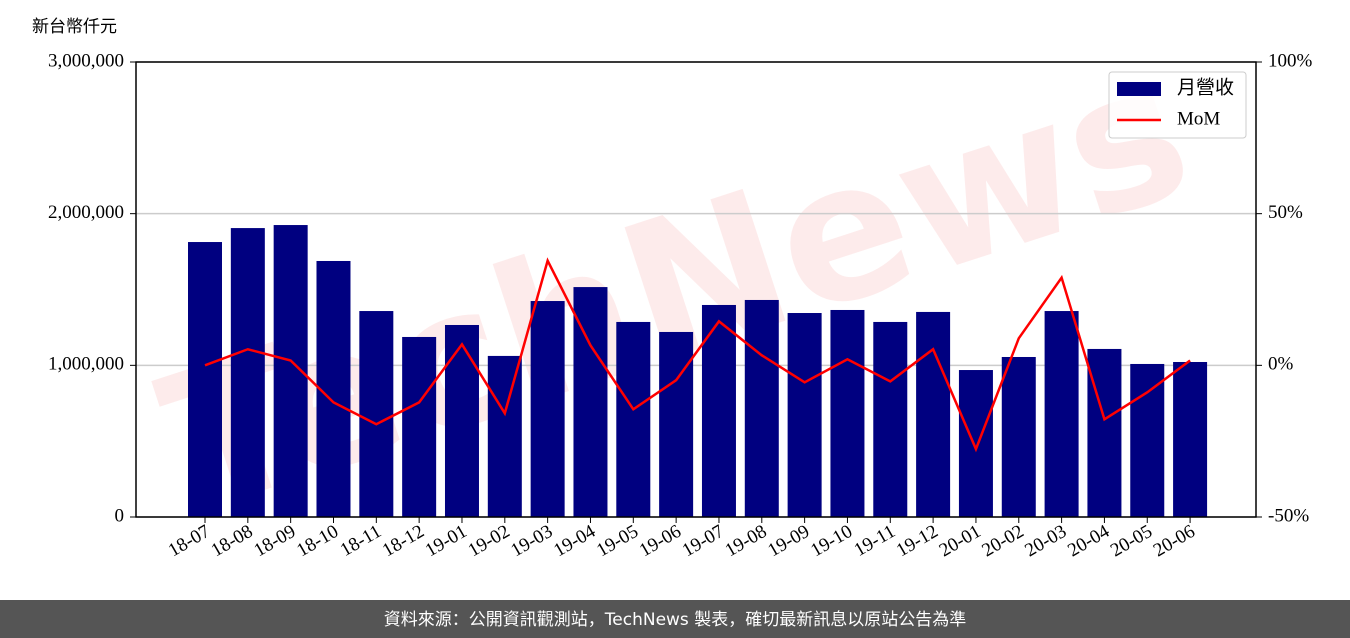 This screenshot has width=1350, height=638. Describe the element at coordinates (1198, 118) in the screenshot. I see `legend-label: MoM` at that location.